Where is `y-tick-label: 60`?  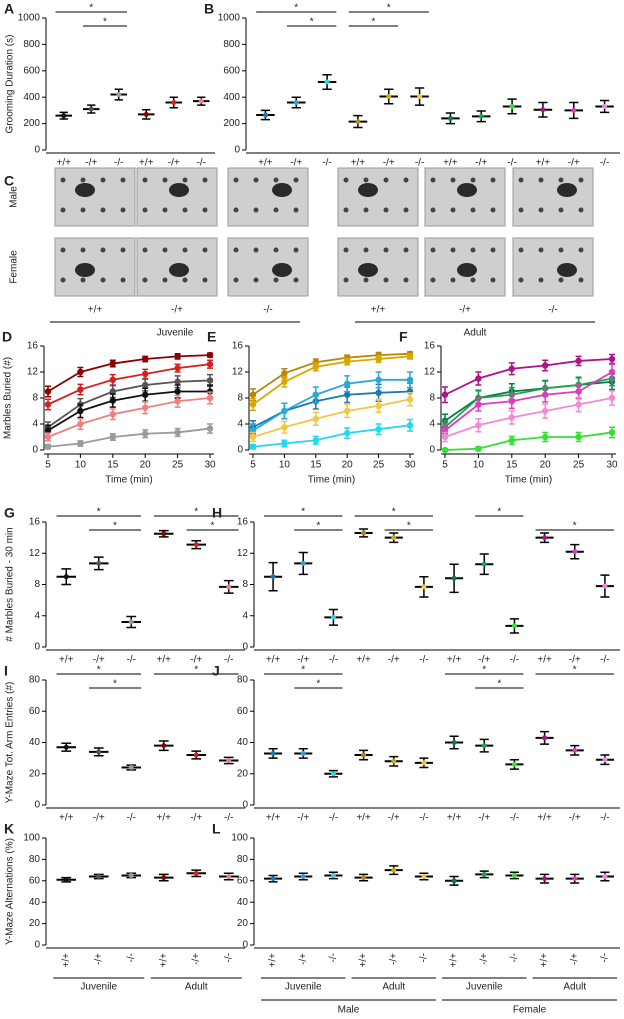 y-tick-label: 60 is located at coordinates (35, 711).